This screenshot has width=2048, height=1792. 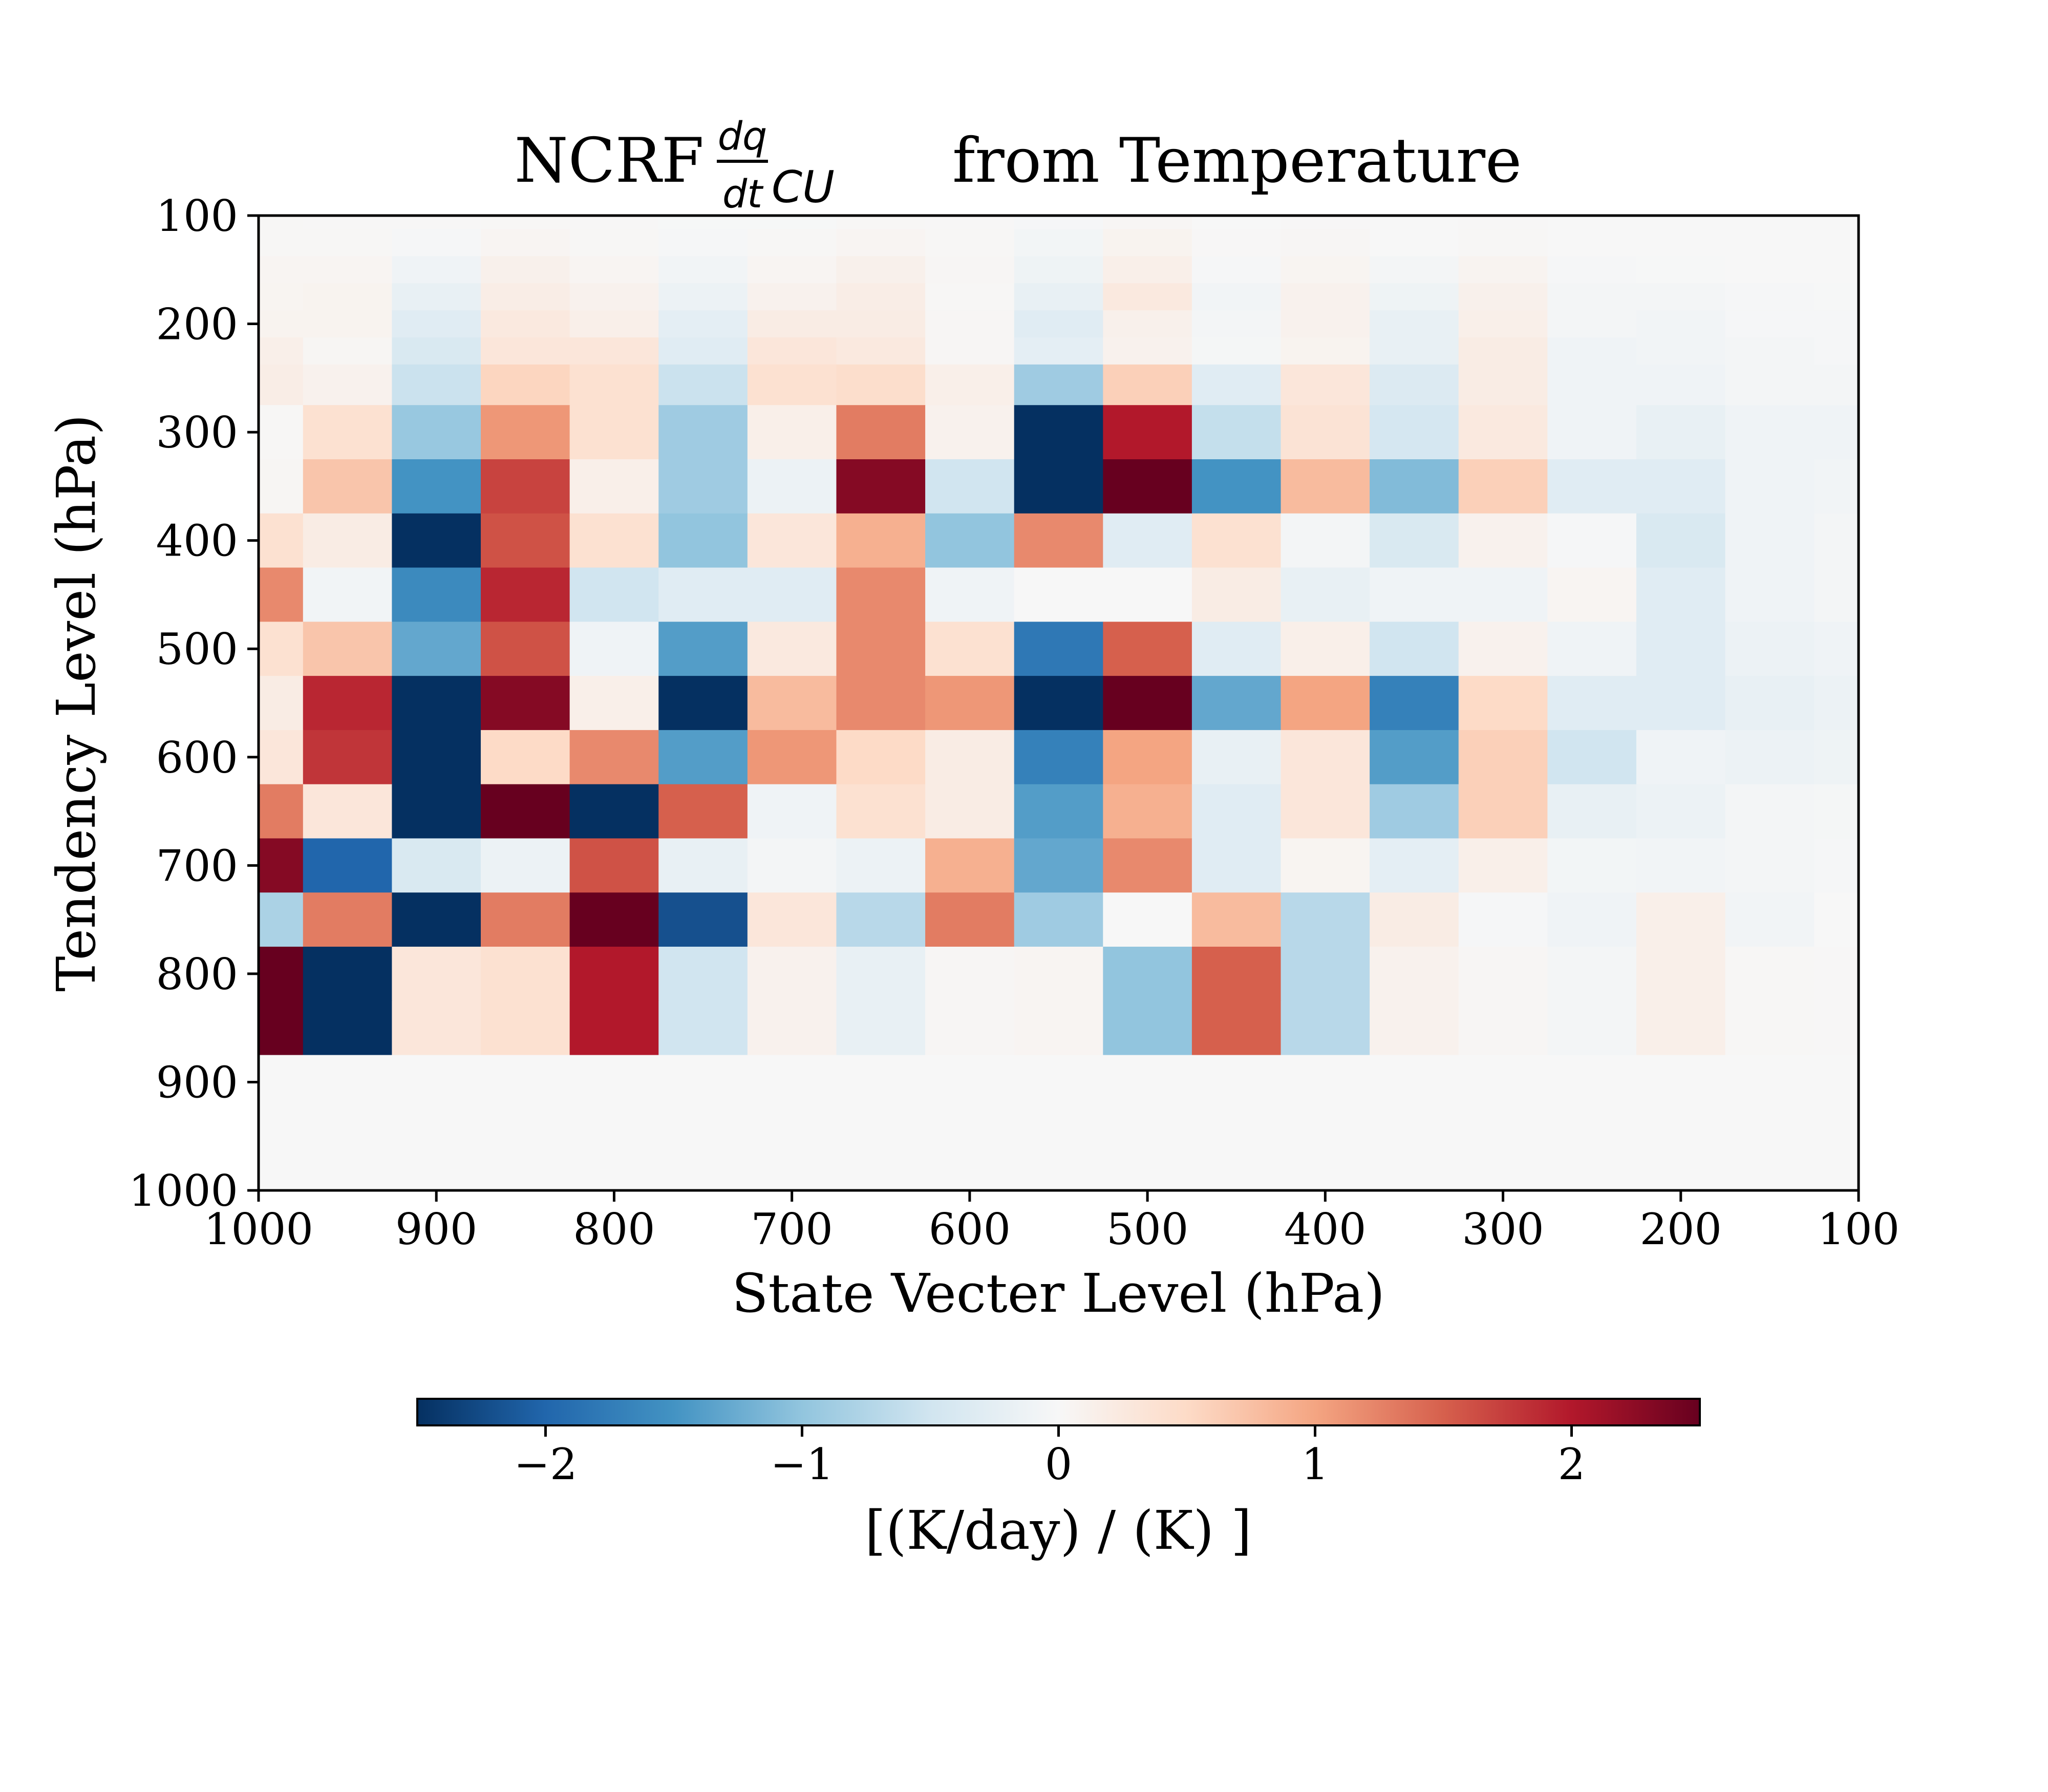 I want to click on y-tick-label: 300, so click(x=197, y=433).